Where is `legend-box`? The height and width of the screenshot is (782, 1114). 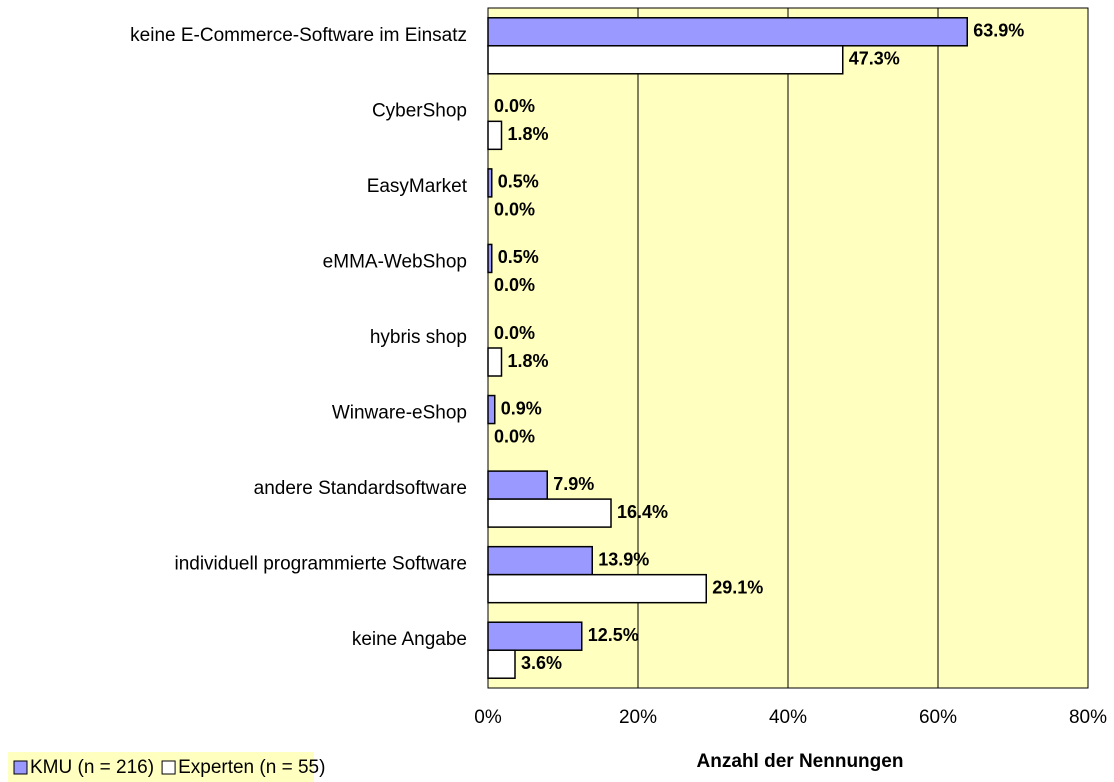
legend-box is located at coordinates (161, 767).